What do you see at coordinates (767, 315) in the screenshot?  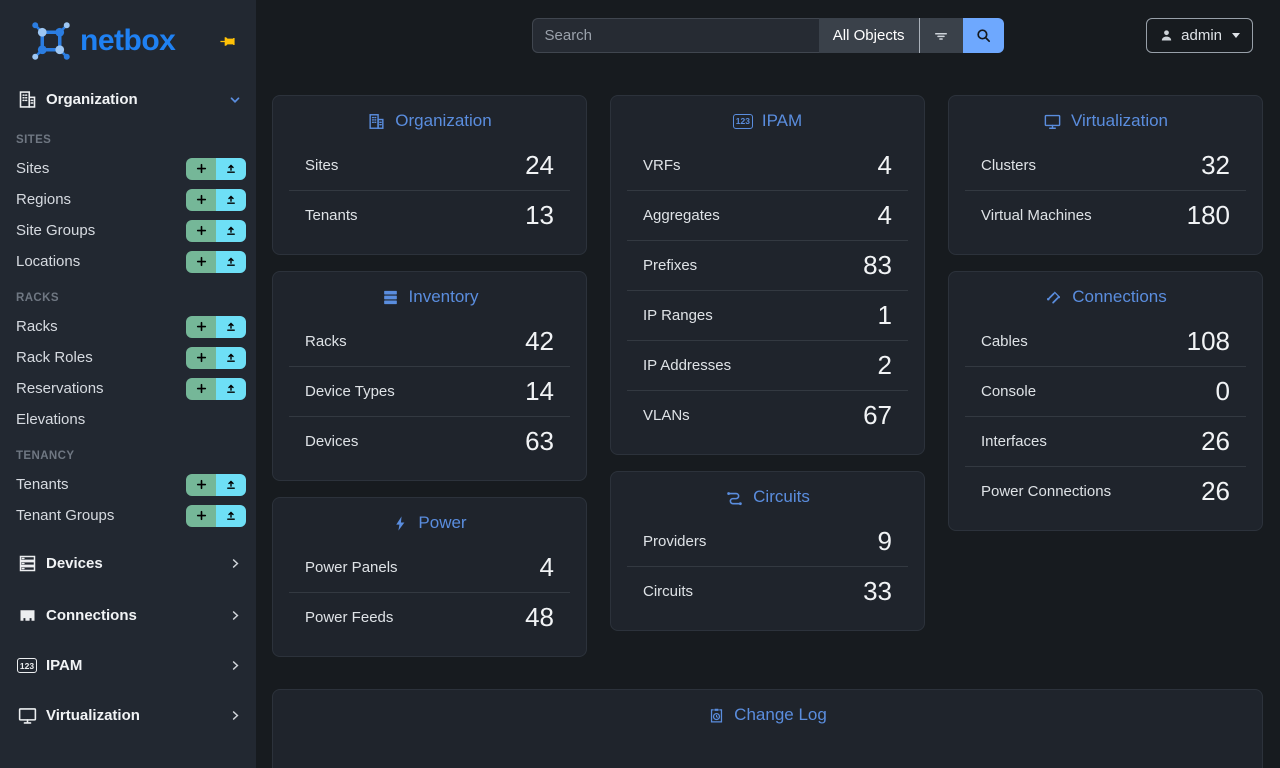 I see `stat-row: IP Ranges 1` at bounding box center [767, 315].